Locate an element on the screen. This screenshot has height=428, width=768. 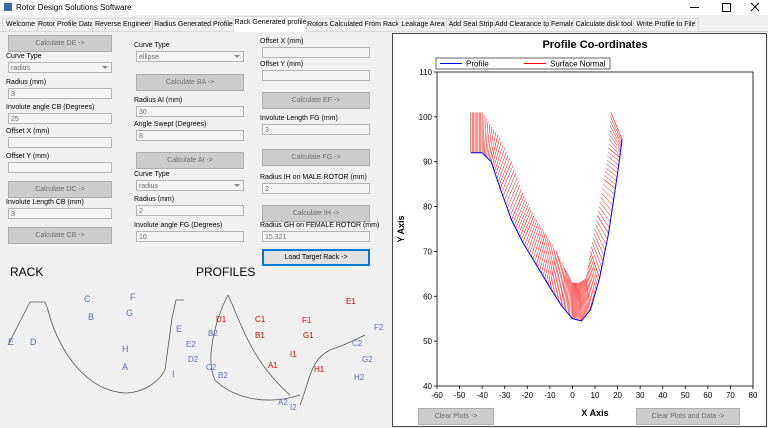
field-label: Radius GH on FEMALE ROTOR (mm) is located at coordinates (320, 225).